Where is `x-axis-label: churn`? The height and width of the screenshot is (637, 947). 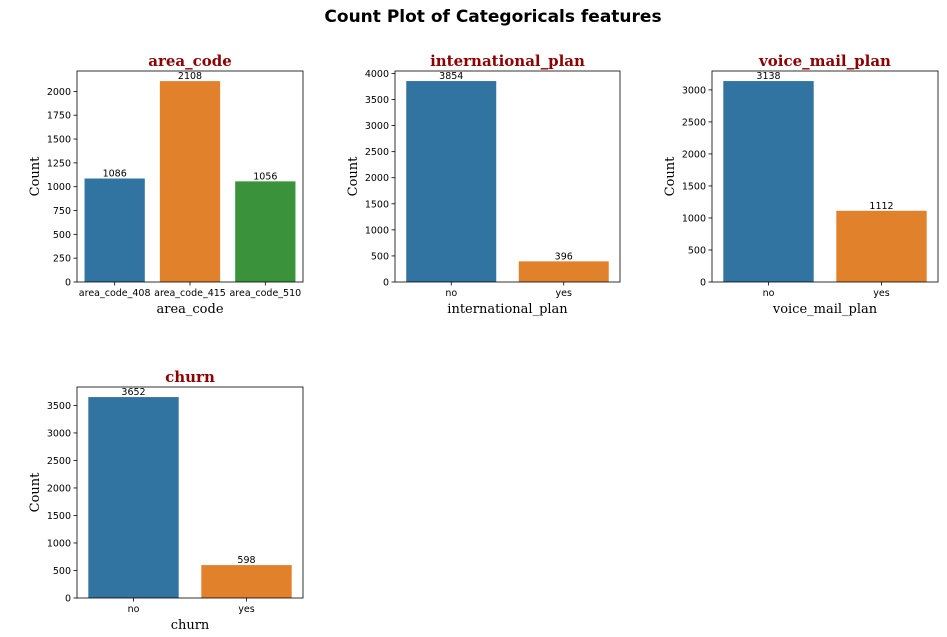
x-axis-label: churn is located at coordinates (190, 625).